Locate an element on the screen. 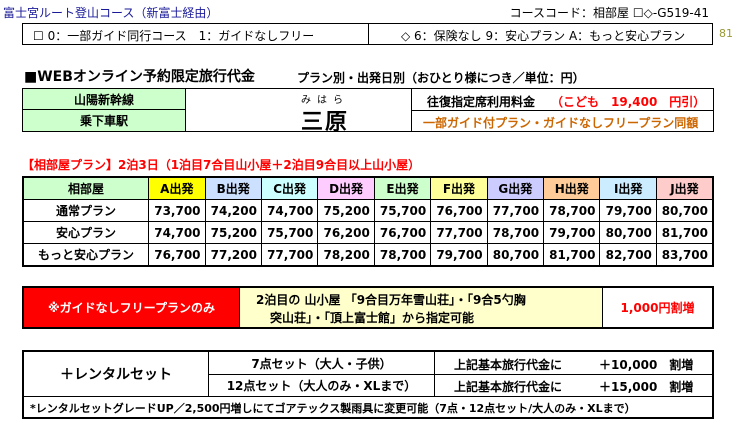  col-header-h: H出発 is located at coordinates (572, 188).